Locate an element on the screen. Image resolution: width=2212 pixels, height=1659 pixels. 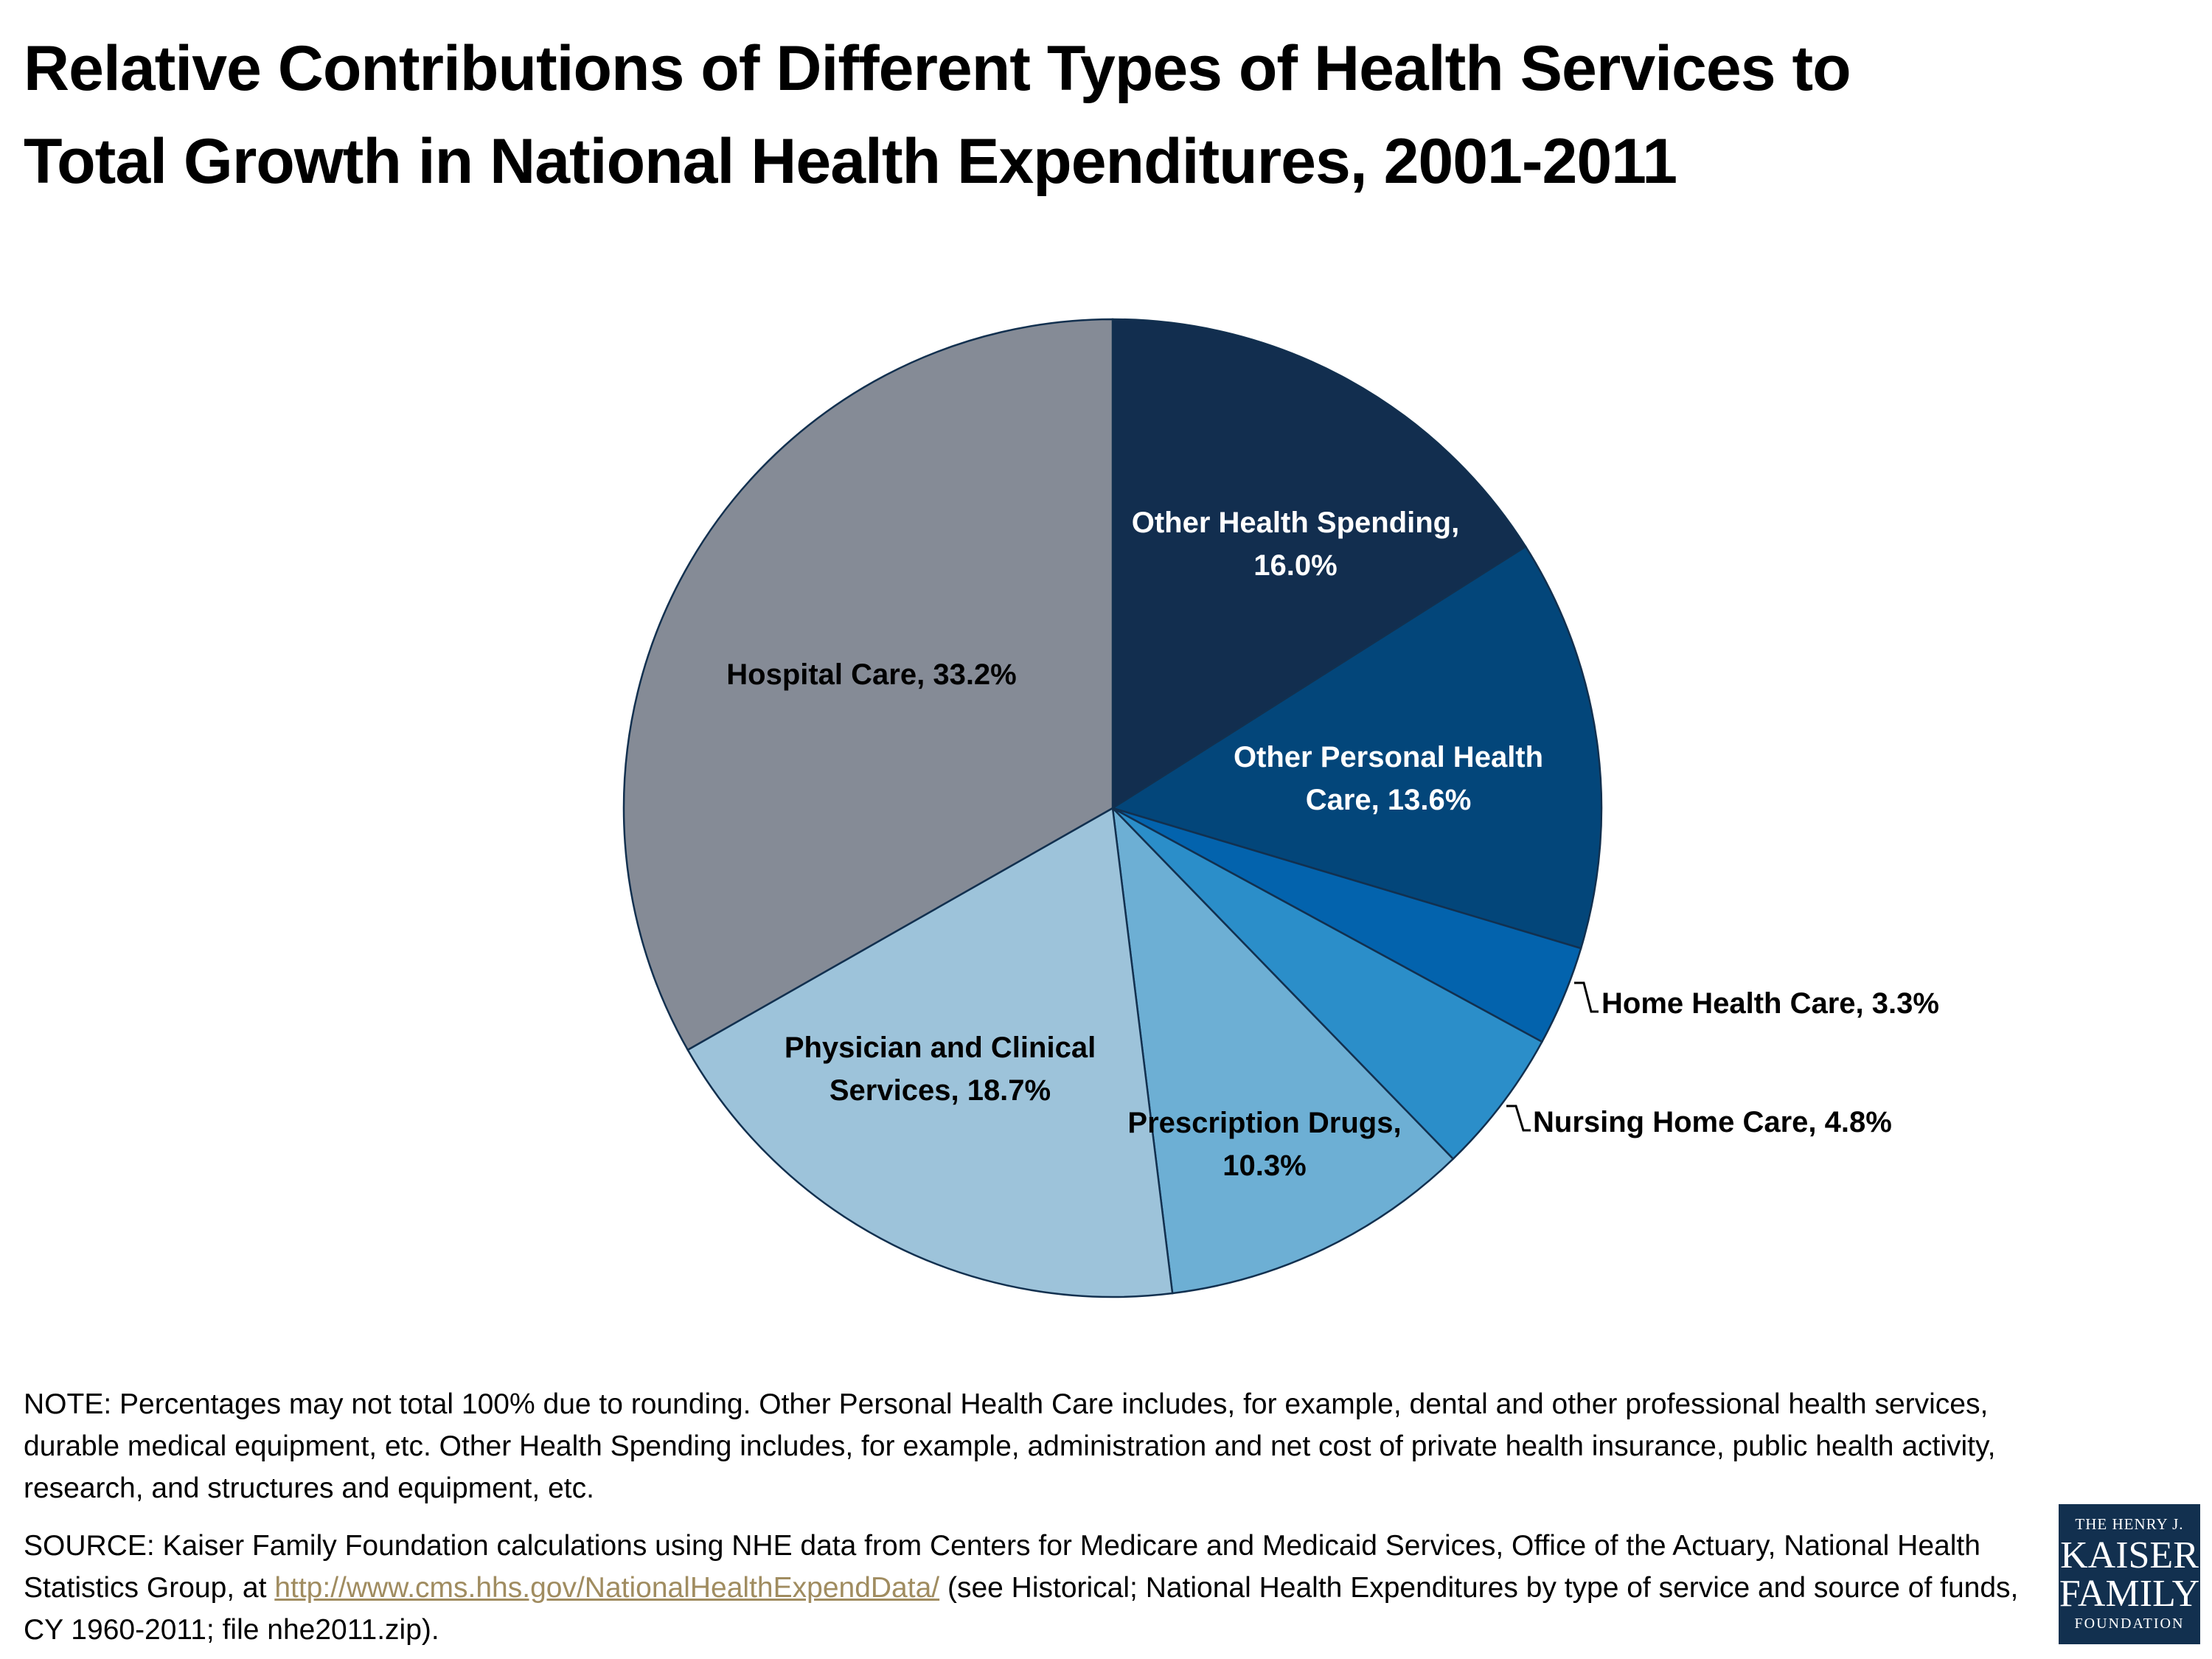
pie-slice-physician-clinical-services is located at coordinates (930, 1052).